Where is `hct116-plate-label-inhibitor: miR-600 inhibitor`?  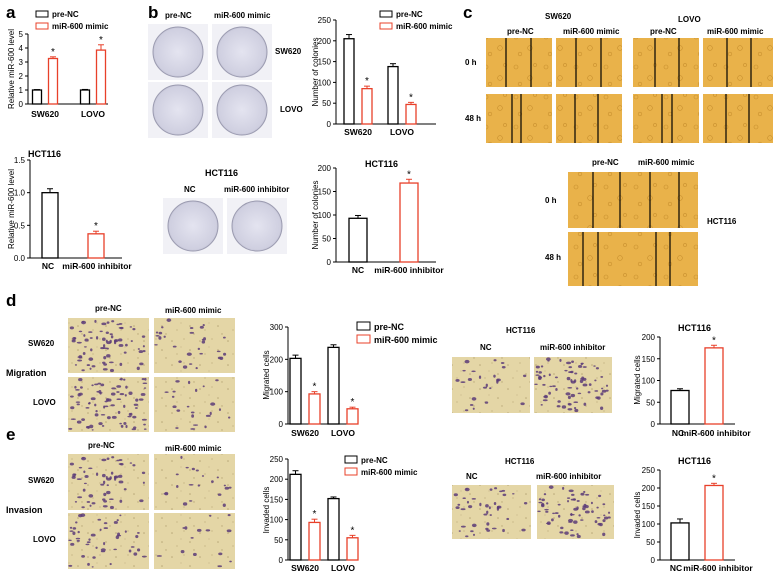 hct116-plate-label-inhibitor: miR-600 inhibitor is located at coordinates (256, 189).